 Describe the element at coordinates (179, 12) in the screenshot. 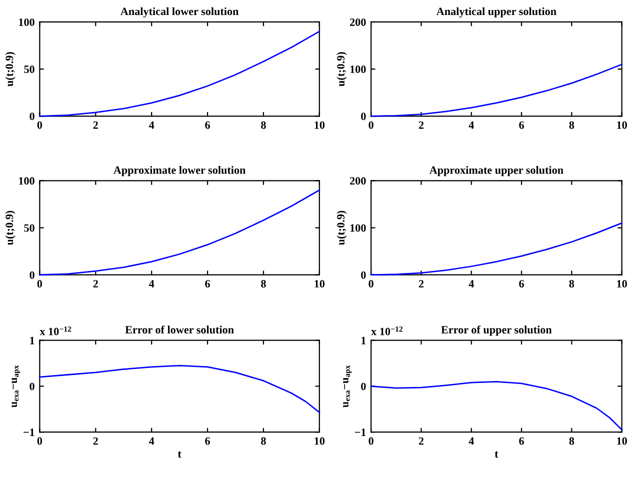

I see `chart-title: Analytical lower solution` at that location.